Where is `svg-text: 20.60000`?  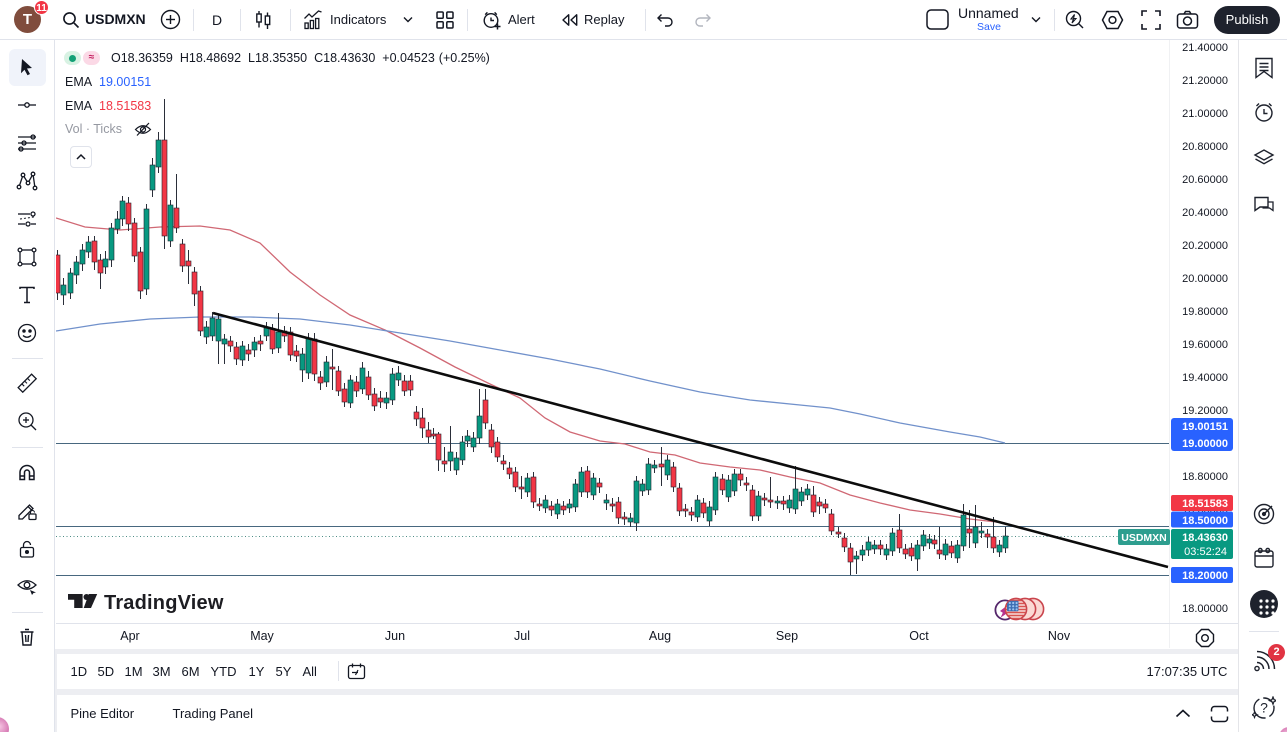
svg-text: 20.60000 is located at coordinates (1205, 180).